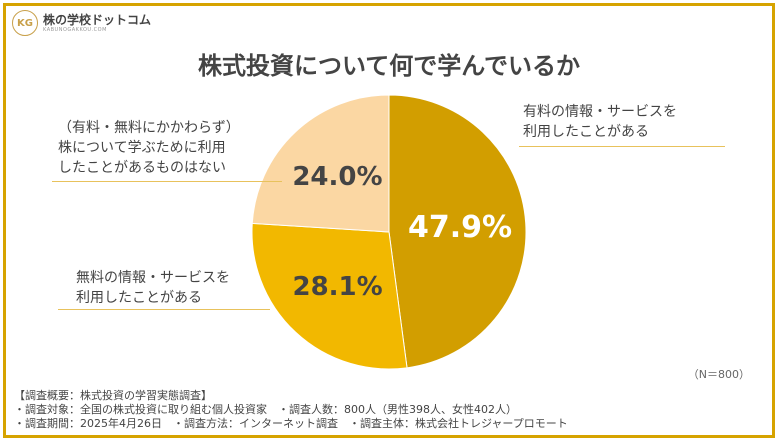 This screenshot has width=778, height=441. What do you see at coordinates (149, 148) in the screenshot?
I see `label-none: （有料・無料にかかわらず） 株について学ぶために利用 したことがあるものはない` at bounding box center [149, 148].